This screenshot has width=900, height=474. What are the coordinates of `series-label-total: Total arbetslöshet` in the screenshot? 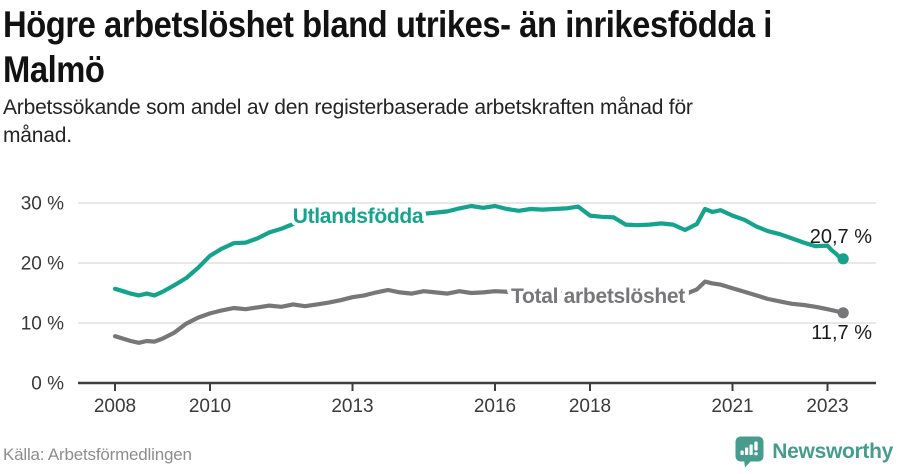 It's located at (598, 296).